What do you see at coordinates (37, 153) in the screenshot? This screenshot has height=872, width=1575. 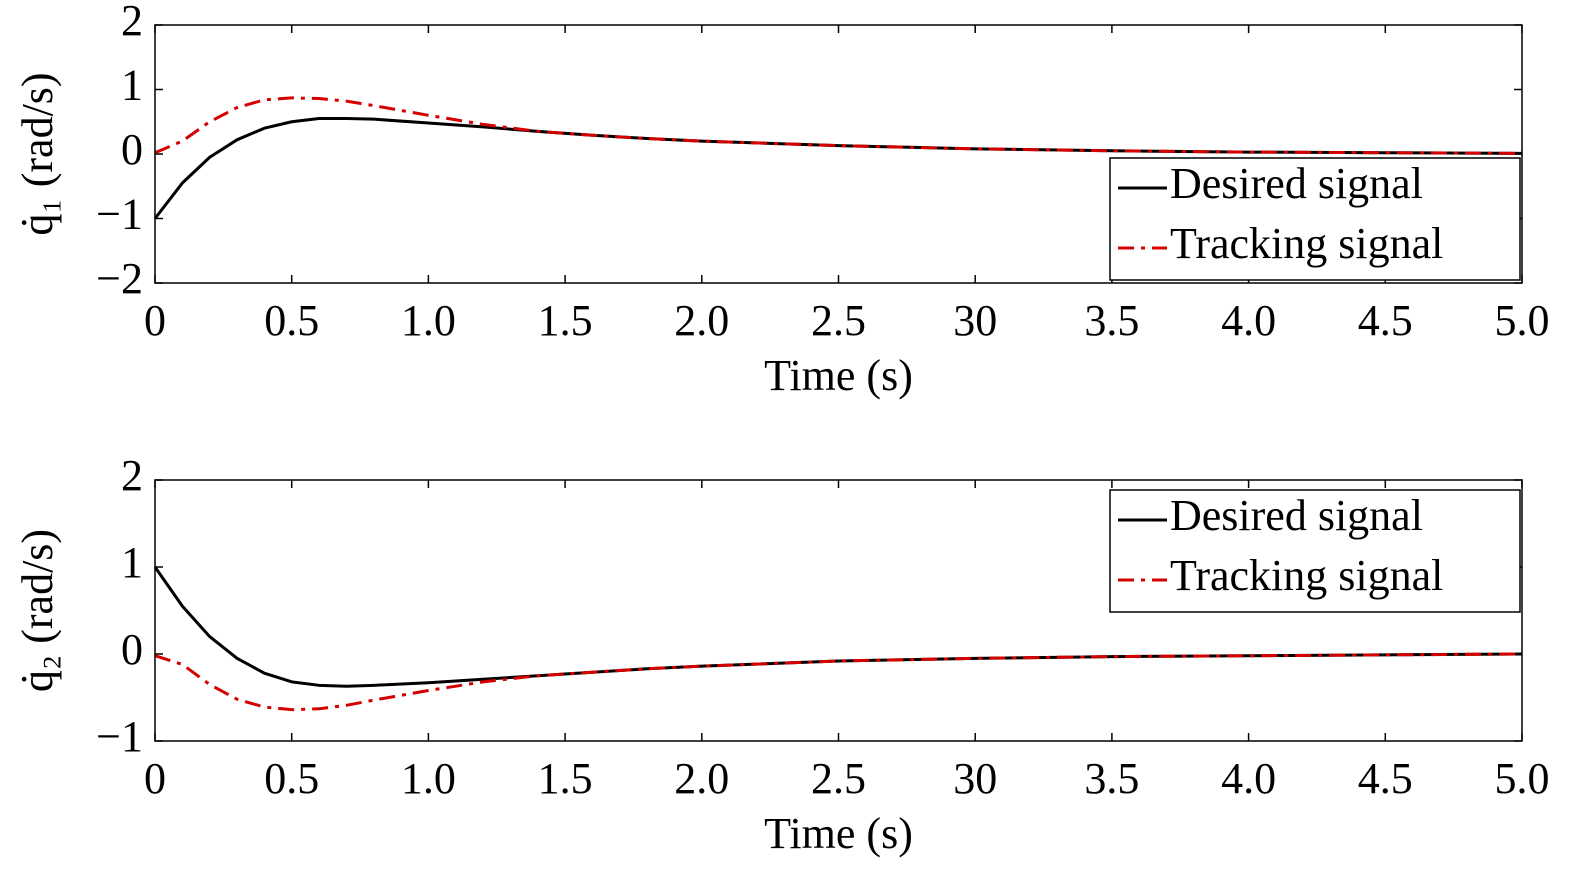 I see `y-axis-label: q̇₁ (rad/s)` at bounding box center [37, 153].